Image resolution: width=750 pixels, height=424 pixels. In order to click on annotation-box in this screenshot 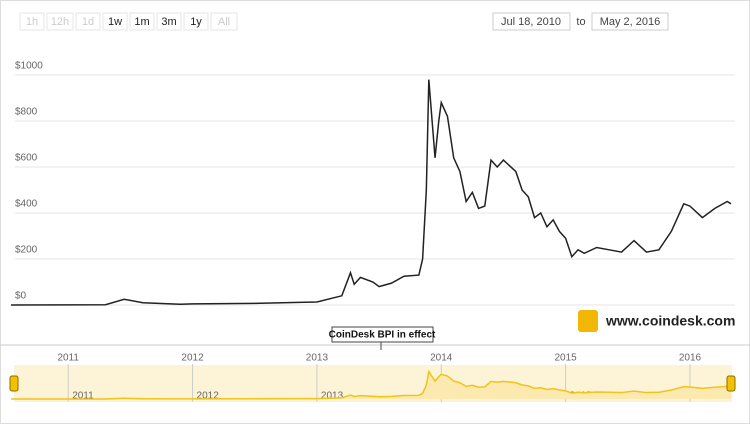, I will do `click(382, 334)`.